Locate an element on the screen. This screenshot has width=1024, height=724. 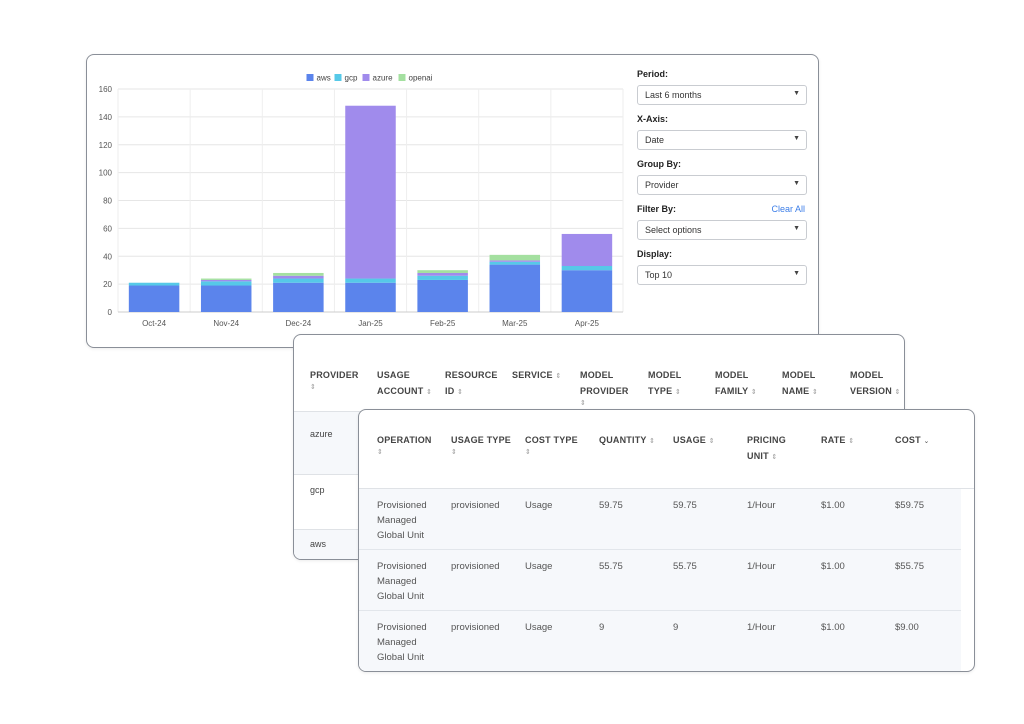
x-tick-label: Oct-24 is located at coordinates (154, 323).